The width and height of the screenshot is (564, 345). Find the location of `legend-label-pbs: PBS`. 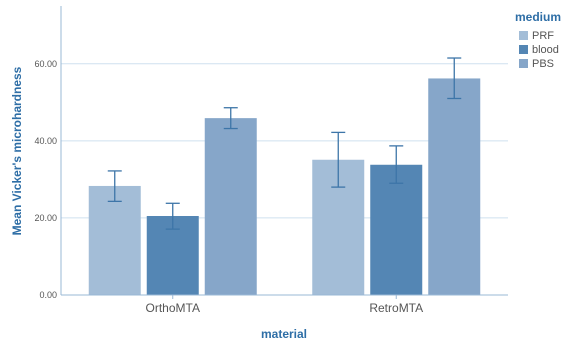

legend-label-pbs: PBS is located at coordinates (543, 64).